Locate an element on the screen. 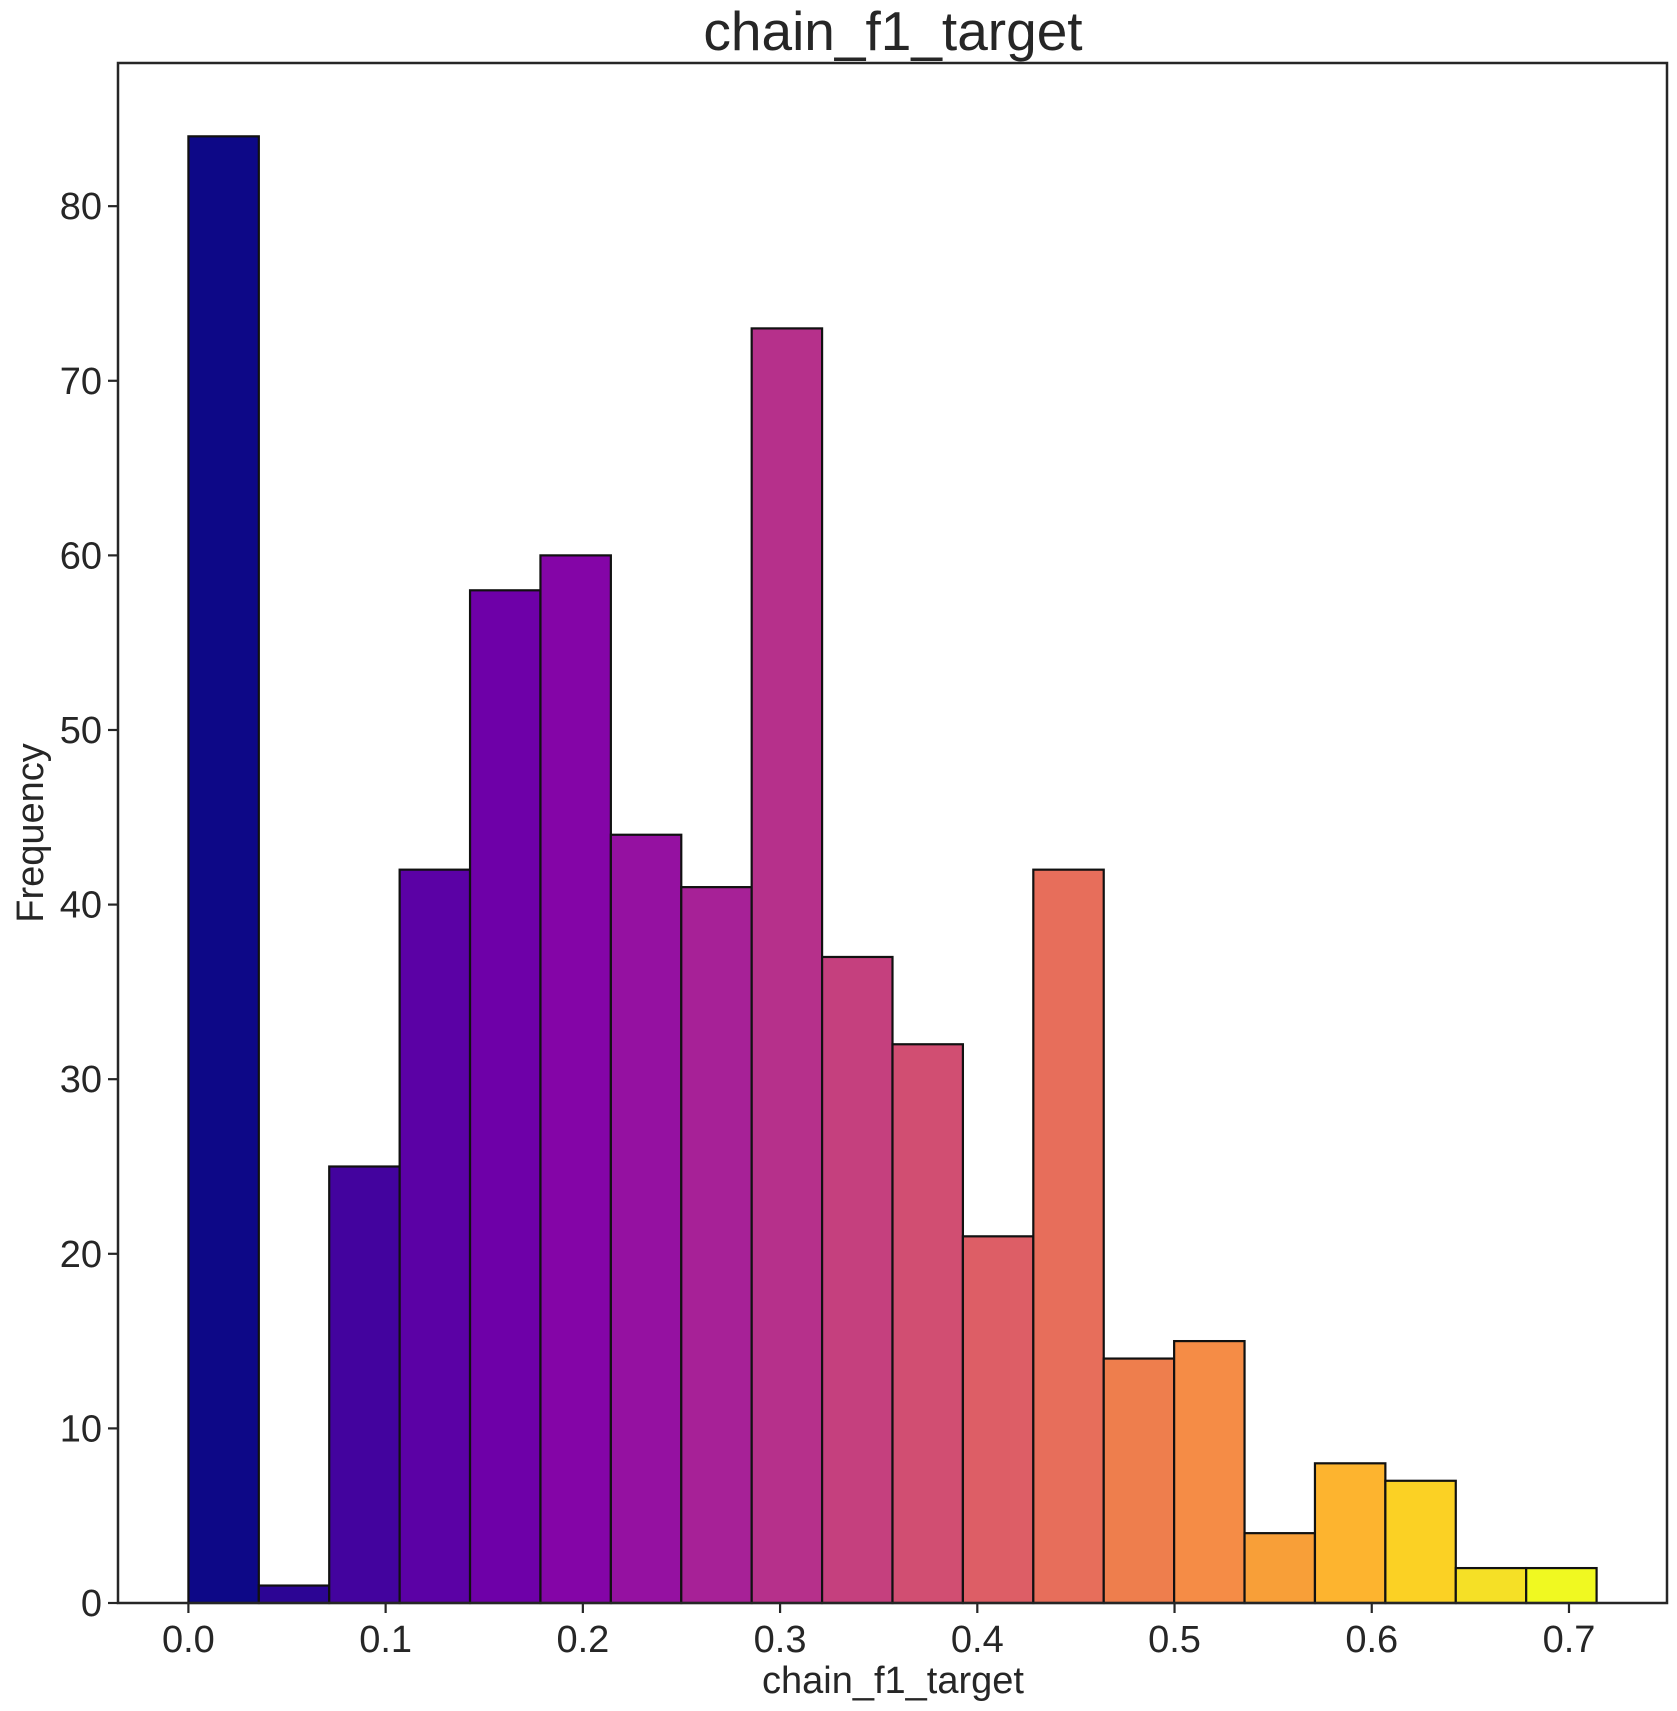 The height and width of the screenshot is (1711, 1677). x-tick-label: 0.4 is located at coordinates (977, 1640).